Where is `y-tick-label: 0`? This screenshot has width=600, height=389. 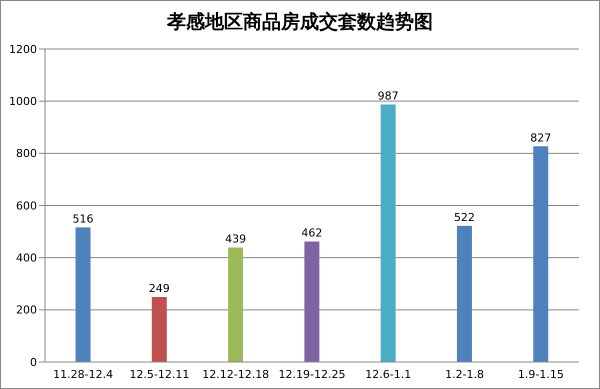
y-tick-label: 0 is located at coordinates (33, 362).